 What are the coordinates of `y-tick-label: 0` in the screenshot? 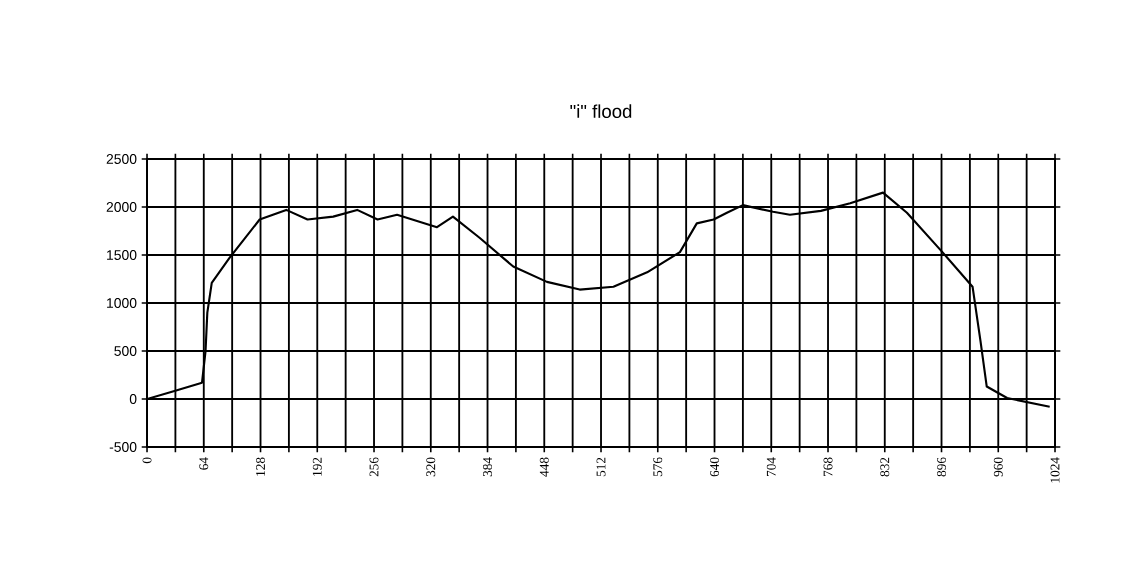 It's located at (133, 399).